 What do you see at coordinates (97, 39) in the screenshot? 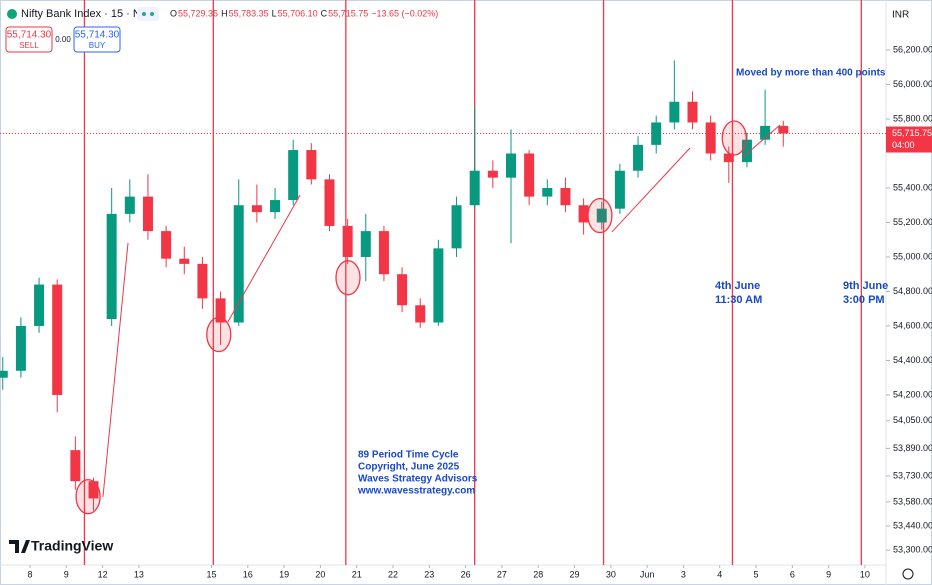
I see `buy-button` at bounding box center [97, 39].